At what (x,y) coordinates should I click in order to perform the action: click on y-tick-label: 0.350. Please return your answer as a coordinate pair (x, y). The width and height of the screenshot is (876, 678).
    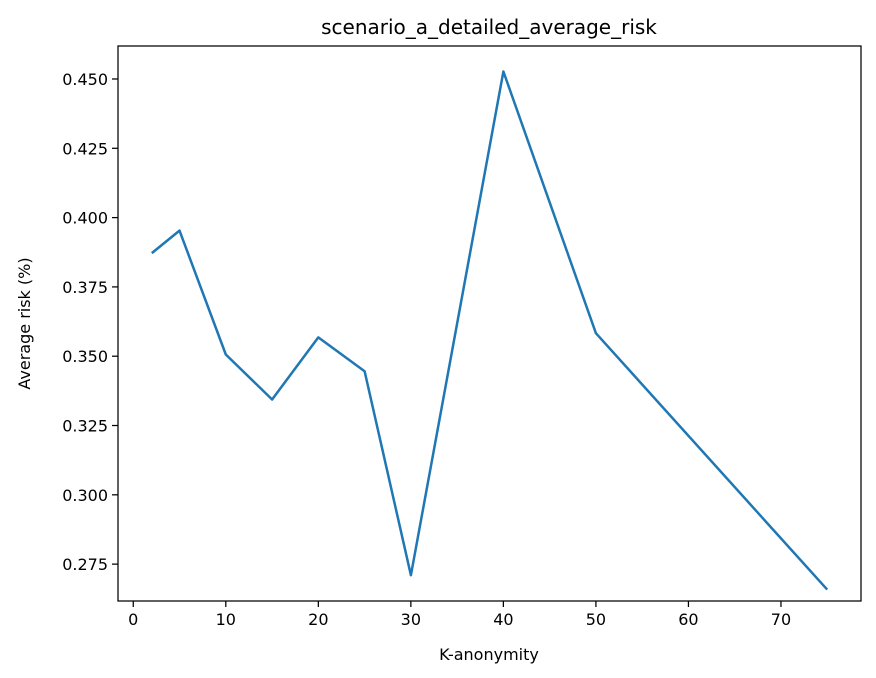
    Looking at the image, I should click on (85, 356).